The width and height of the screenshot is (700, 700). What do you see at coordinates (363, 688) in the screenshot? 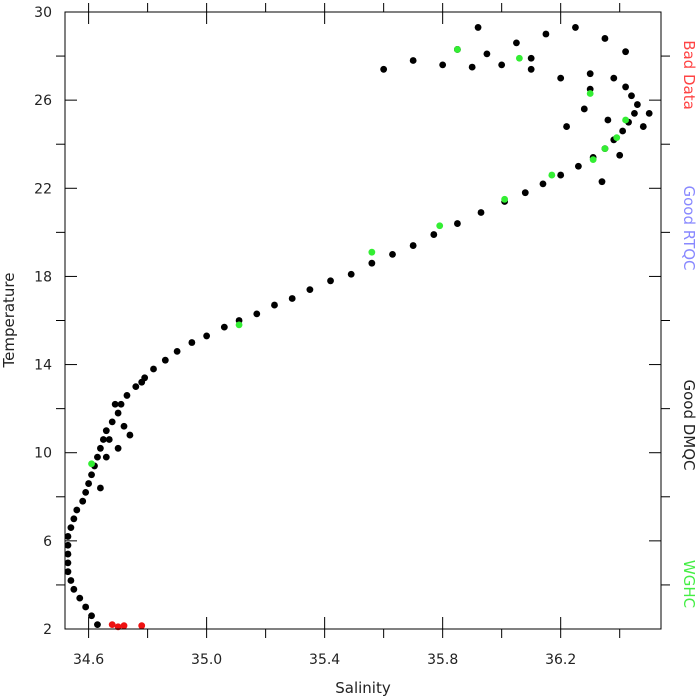
I see `x-axis-label: Salinity` at bounding box center [363, 688].